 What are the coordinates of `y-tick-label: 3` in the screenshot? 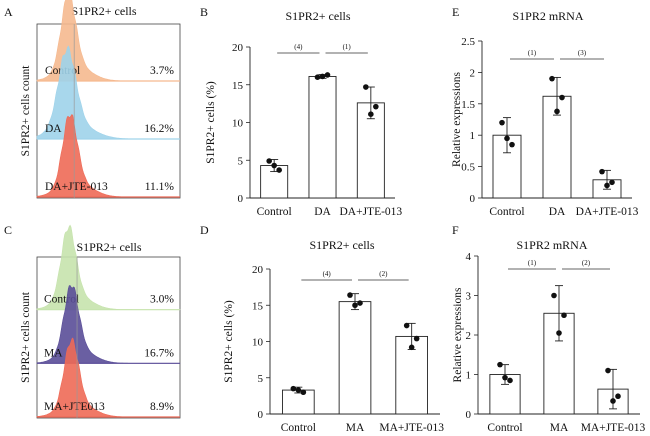 It's located at (469, 297).